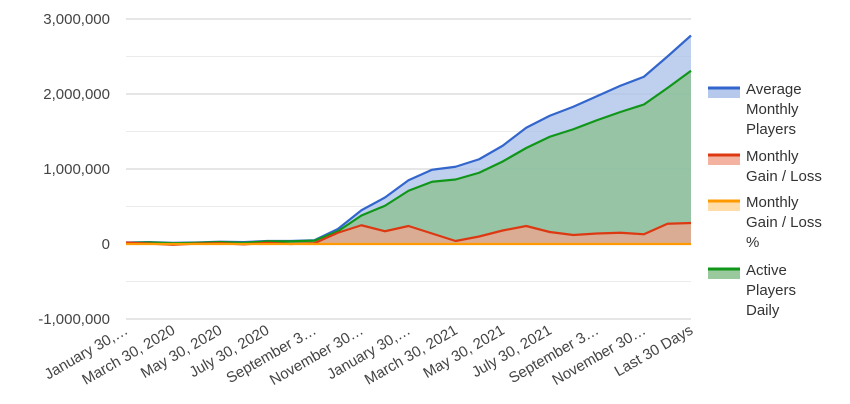 The image size is (850, 404). I want to click on y-tick-label: 0, so click(106, 244).